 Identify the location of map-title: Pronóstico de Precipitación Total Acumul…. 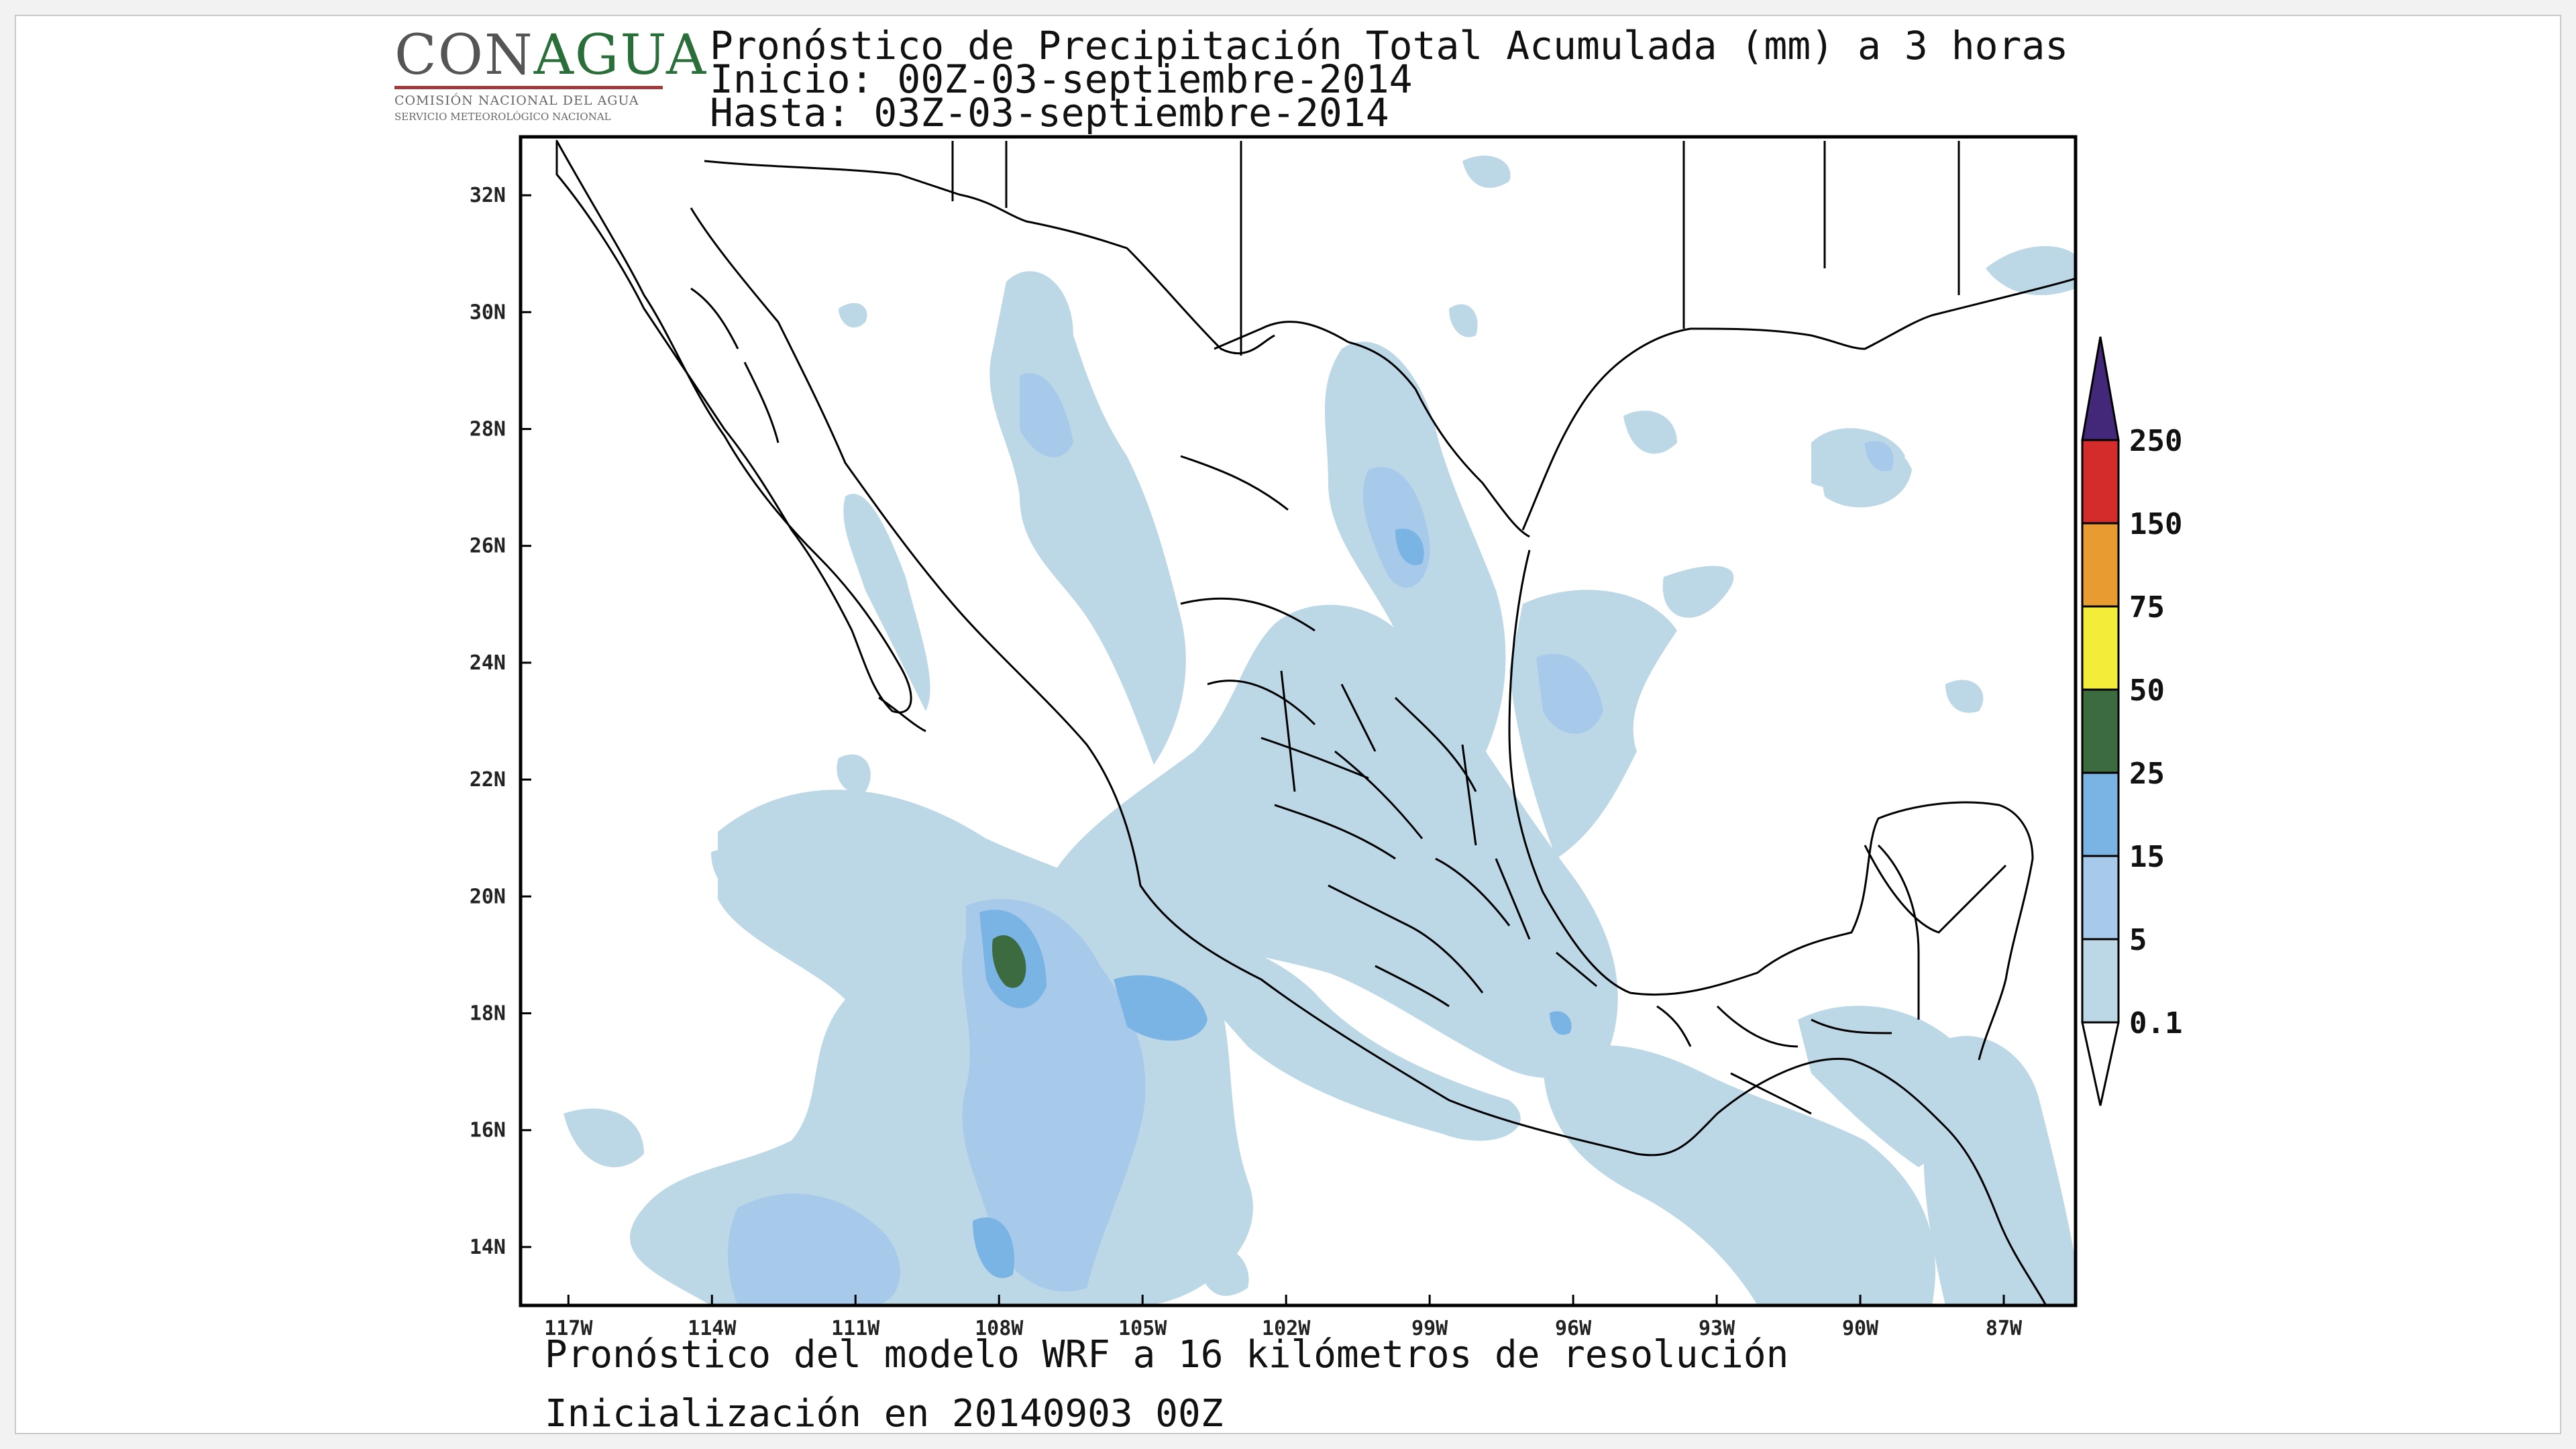
(1389, 45).